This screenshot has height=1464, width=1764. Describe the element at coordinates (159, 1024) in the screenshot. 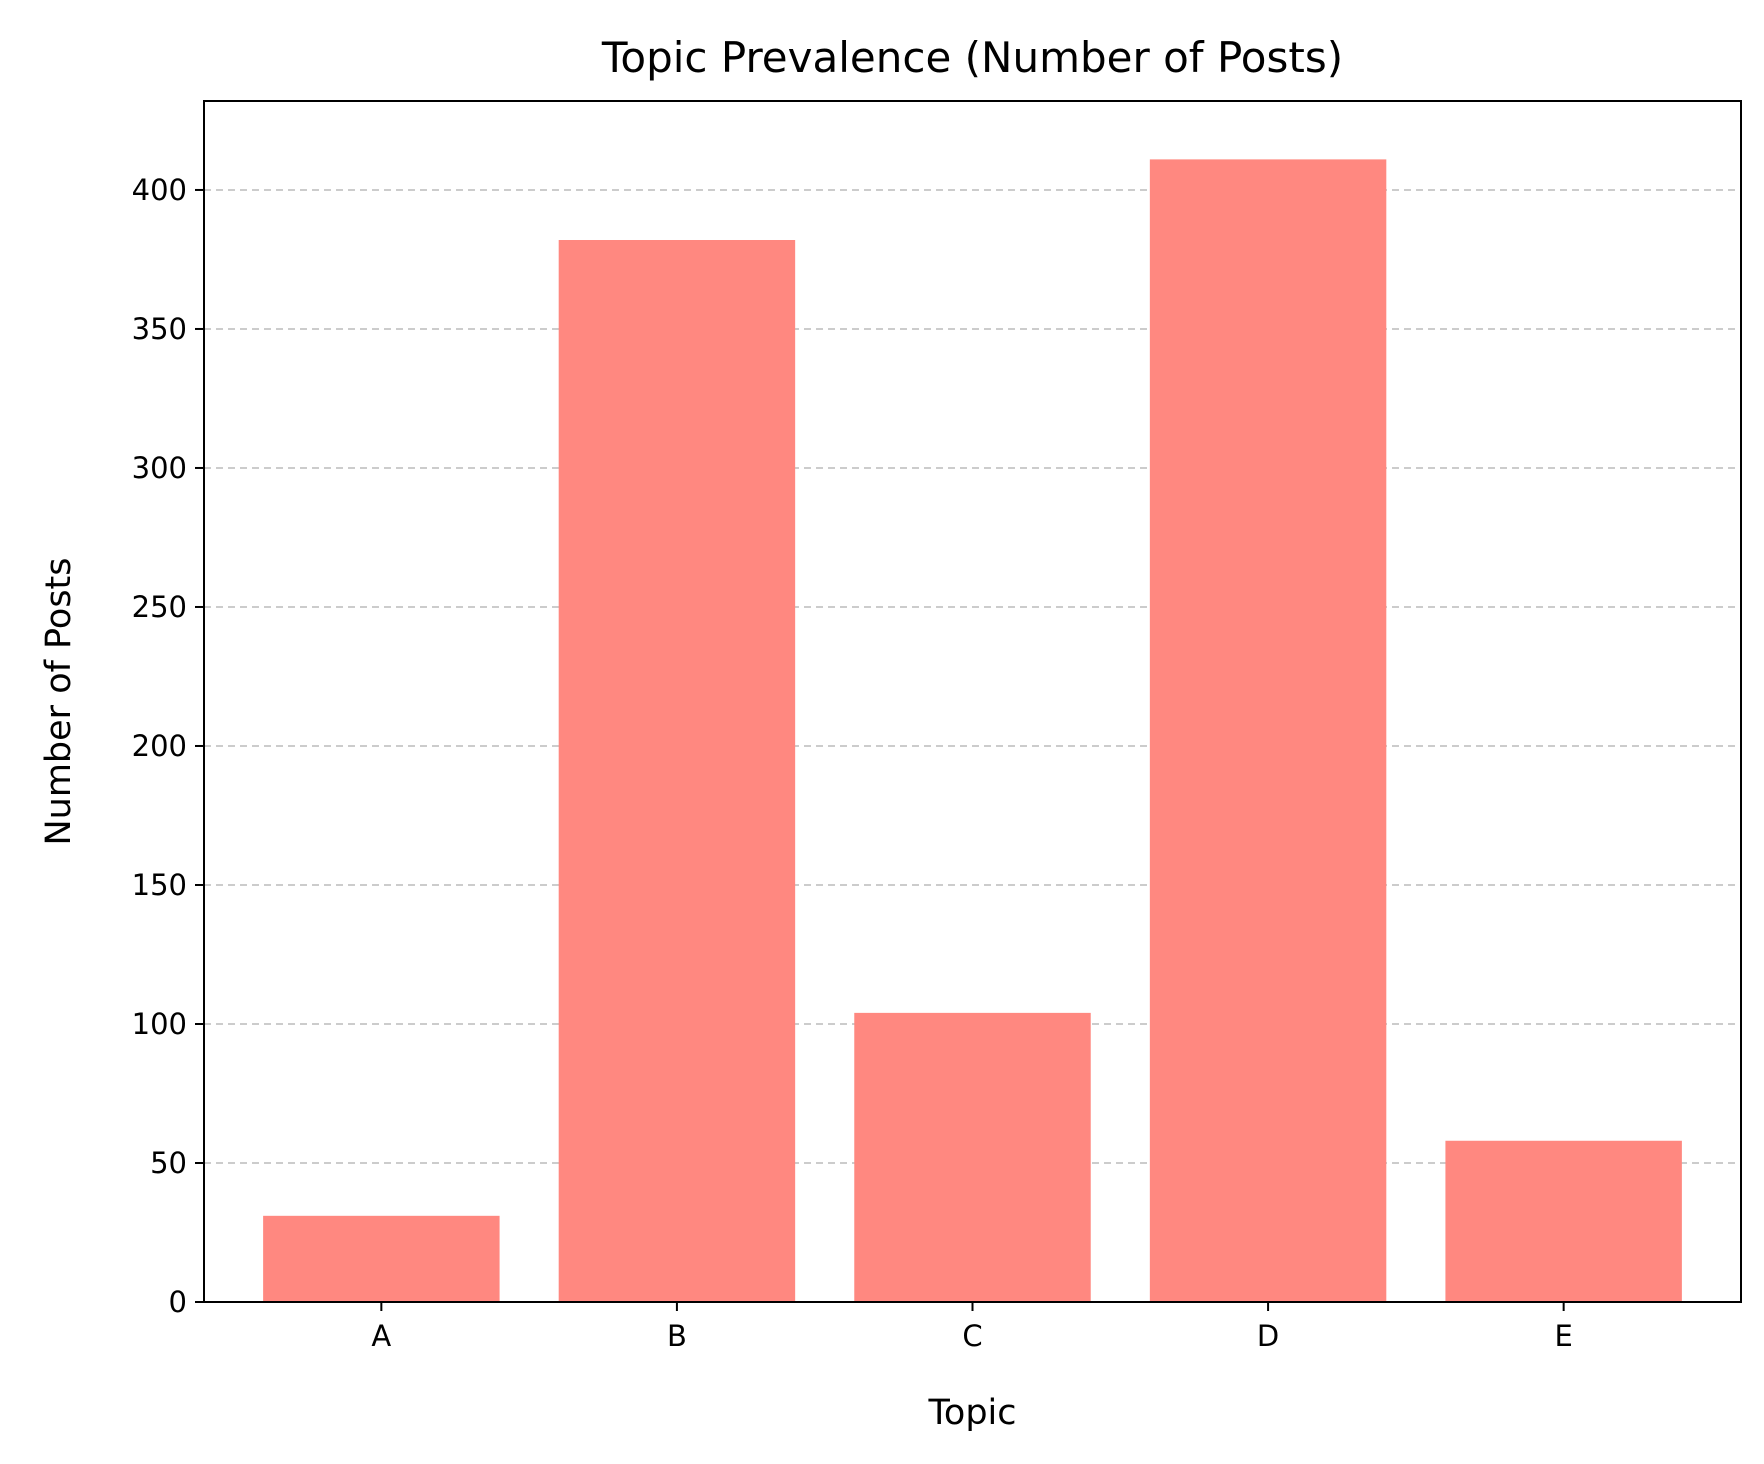

I see `y-tick-label: 100` at that location.